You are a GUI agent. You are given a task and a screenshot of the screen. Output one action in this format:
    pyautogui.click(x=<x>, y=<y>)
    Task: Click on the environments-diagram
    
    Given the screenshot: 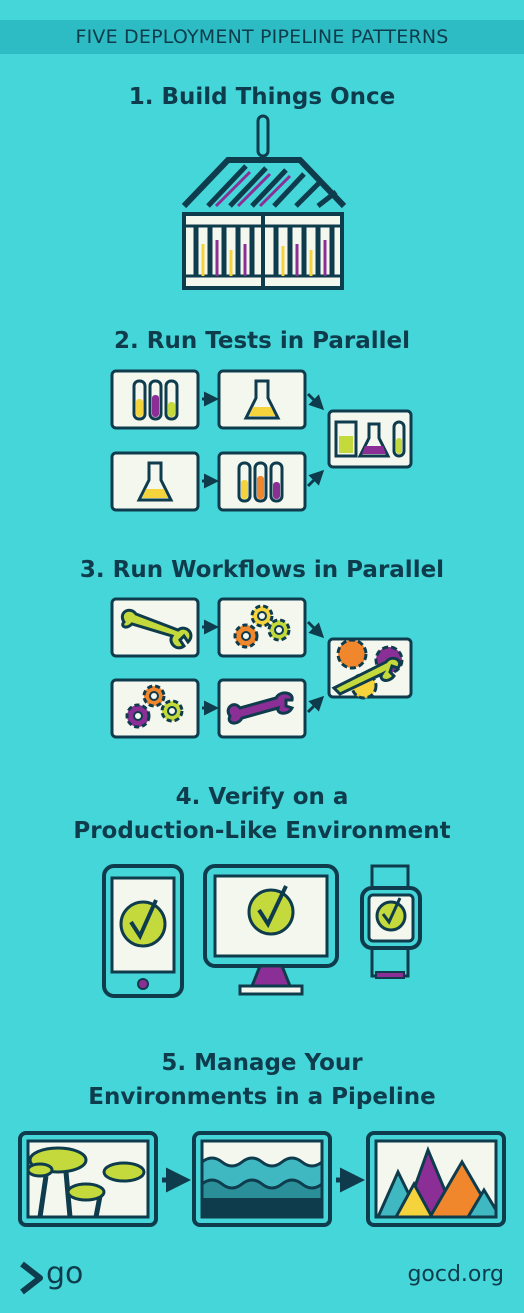 What is the action you would take?
    pyautogui.click(x=262, y=1179)
    